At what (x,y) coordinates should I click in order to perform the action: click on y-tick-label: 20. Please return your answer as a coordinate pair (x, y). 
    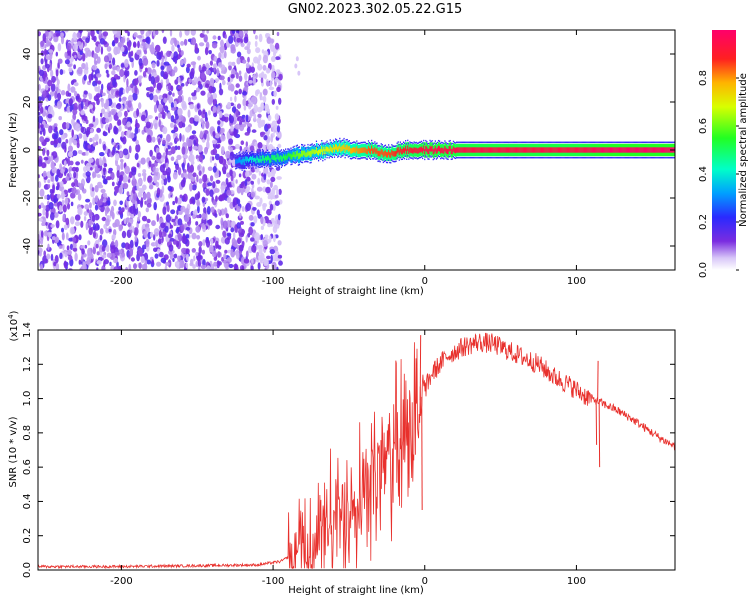
    Looking at the image, I should click on (27, 102).